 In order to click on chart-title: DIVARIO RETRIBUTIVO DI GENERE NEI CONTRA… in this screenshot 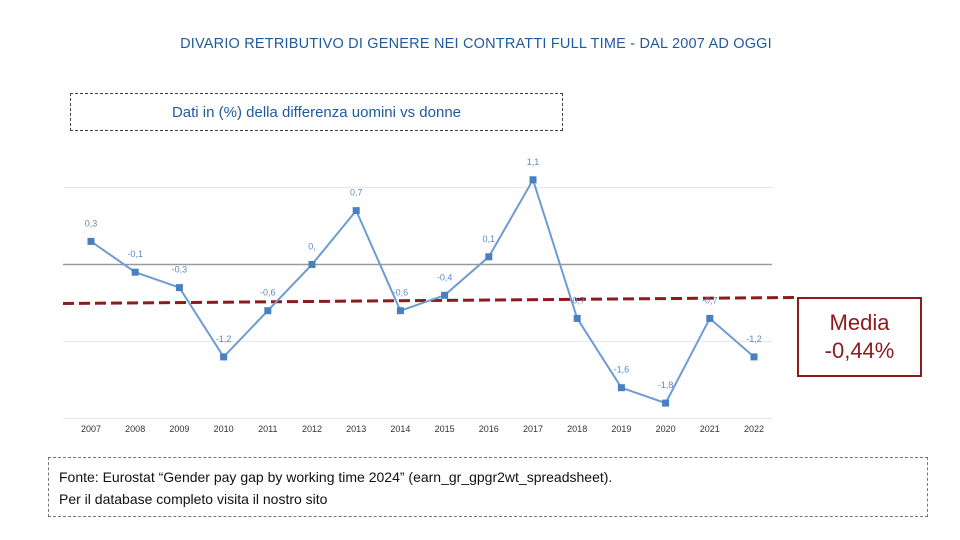, I will do `click(476, 44)`.